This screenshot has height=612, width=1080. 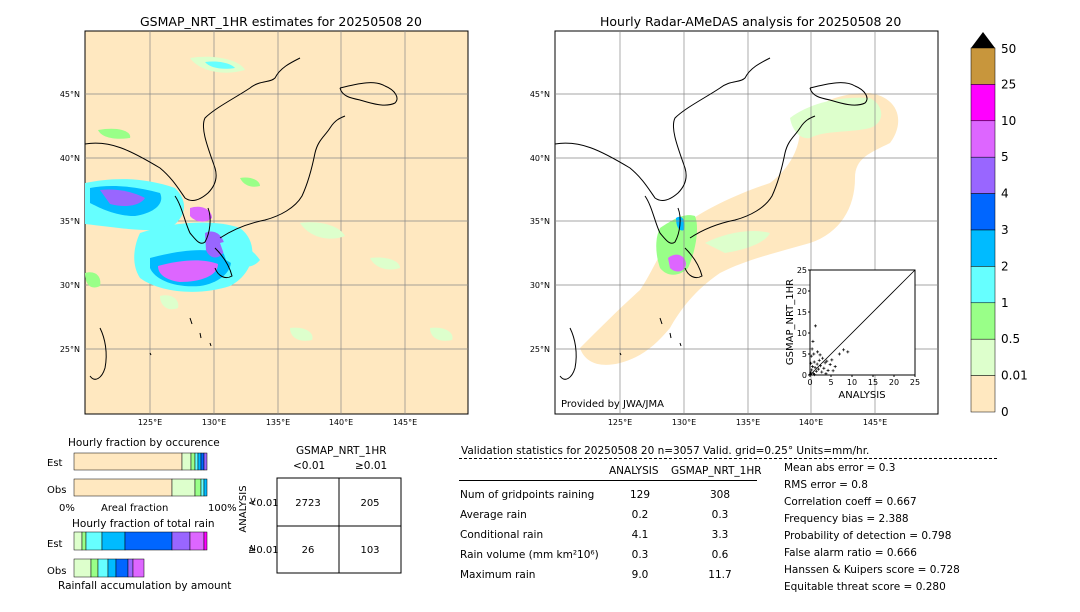 I want to click on right-lon-125: 125°E, so click(x=620, y=422).